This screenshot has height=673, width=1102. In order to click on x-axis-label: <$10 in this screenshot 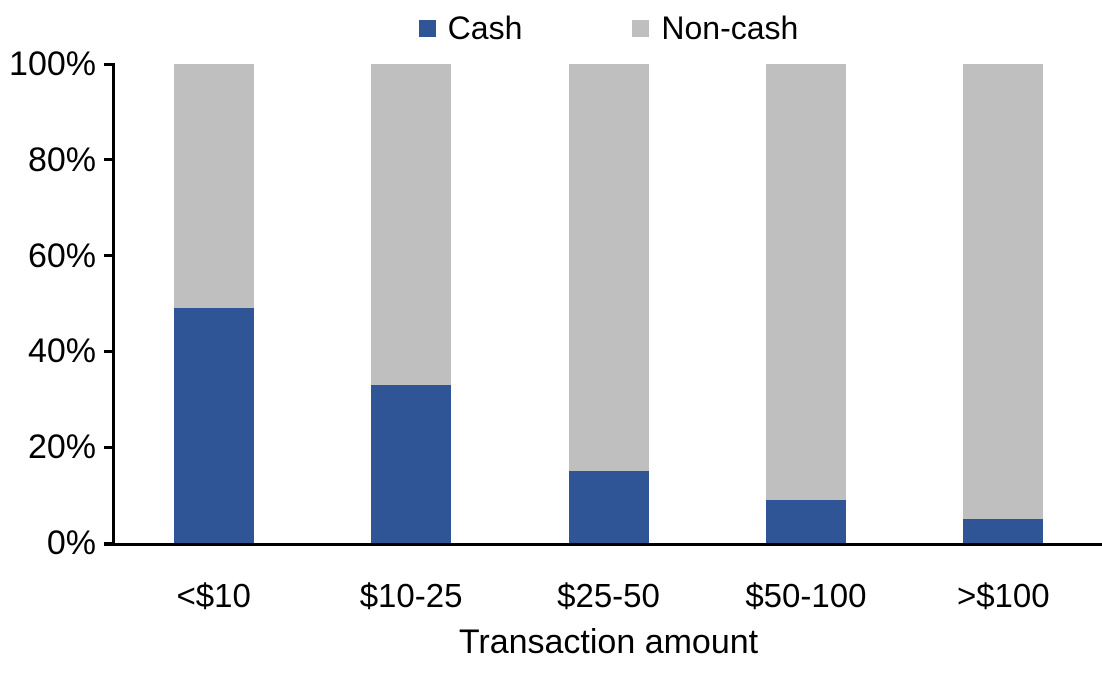, I will do `click(213, 595)`.